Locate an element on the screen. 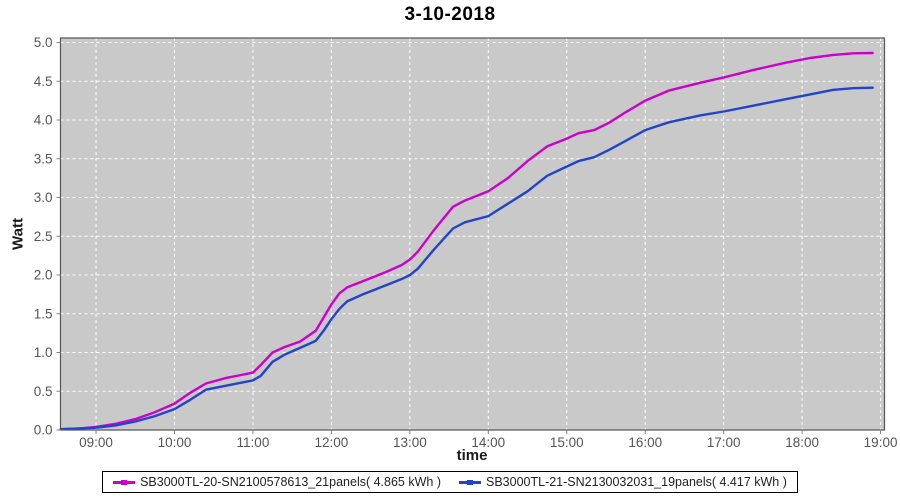 The image size is (900, 500). x-axis-label: time is located at coordinates (472, 455).